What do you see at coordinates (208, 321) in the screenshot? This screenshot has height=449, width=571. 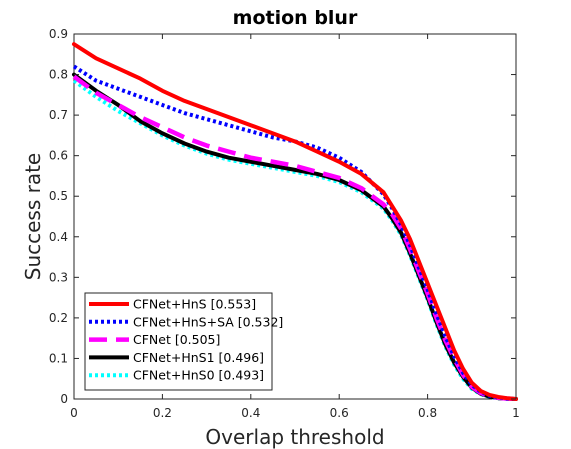 I see `legend-label-1: CFNet+HnS+SA [0.532]` at bounding box center [208, 321].